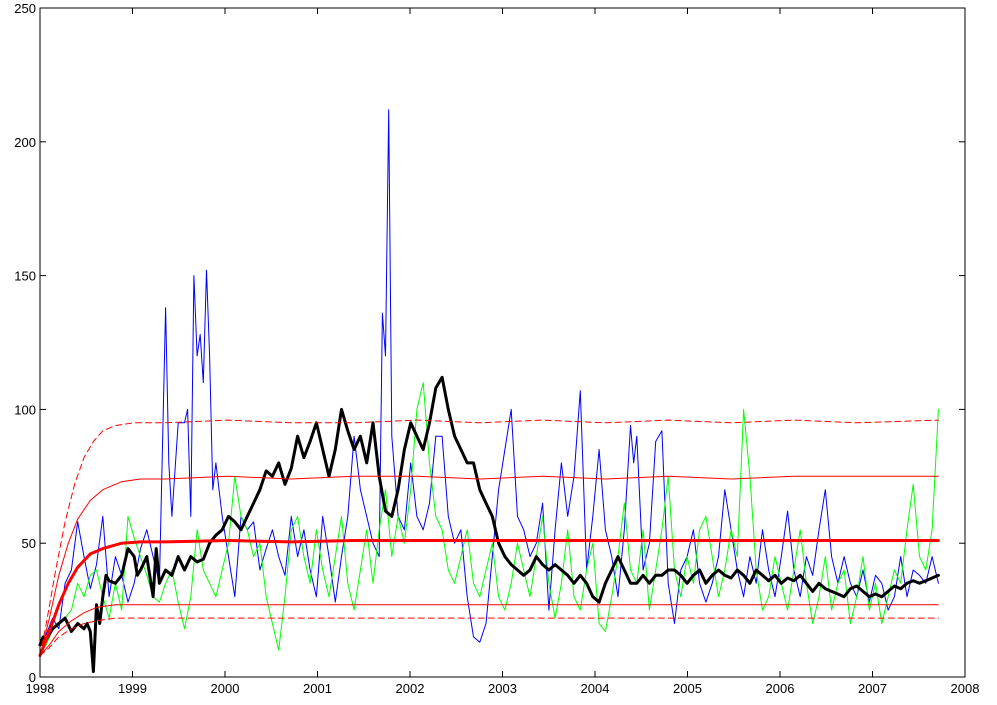  I want to click on x-tick-label: 2007, so click(872, 688).